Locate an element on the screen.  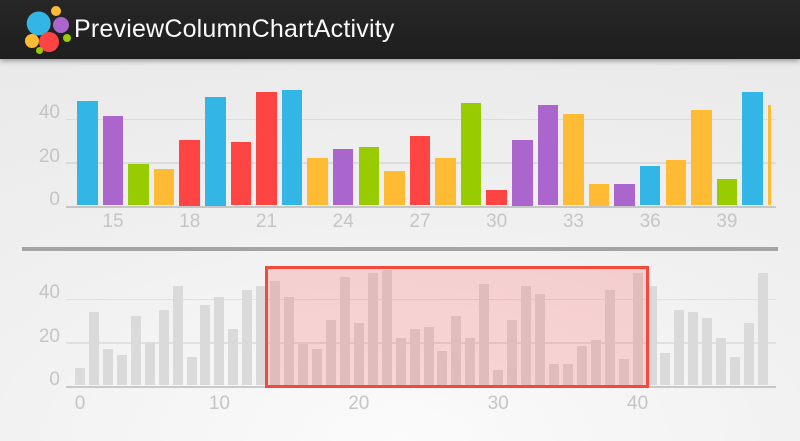
x-axis-label: 15 is located at coordinates (113, 221).